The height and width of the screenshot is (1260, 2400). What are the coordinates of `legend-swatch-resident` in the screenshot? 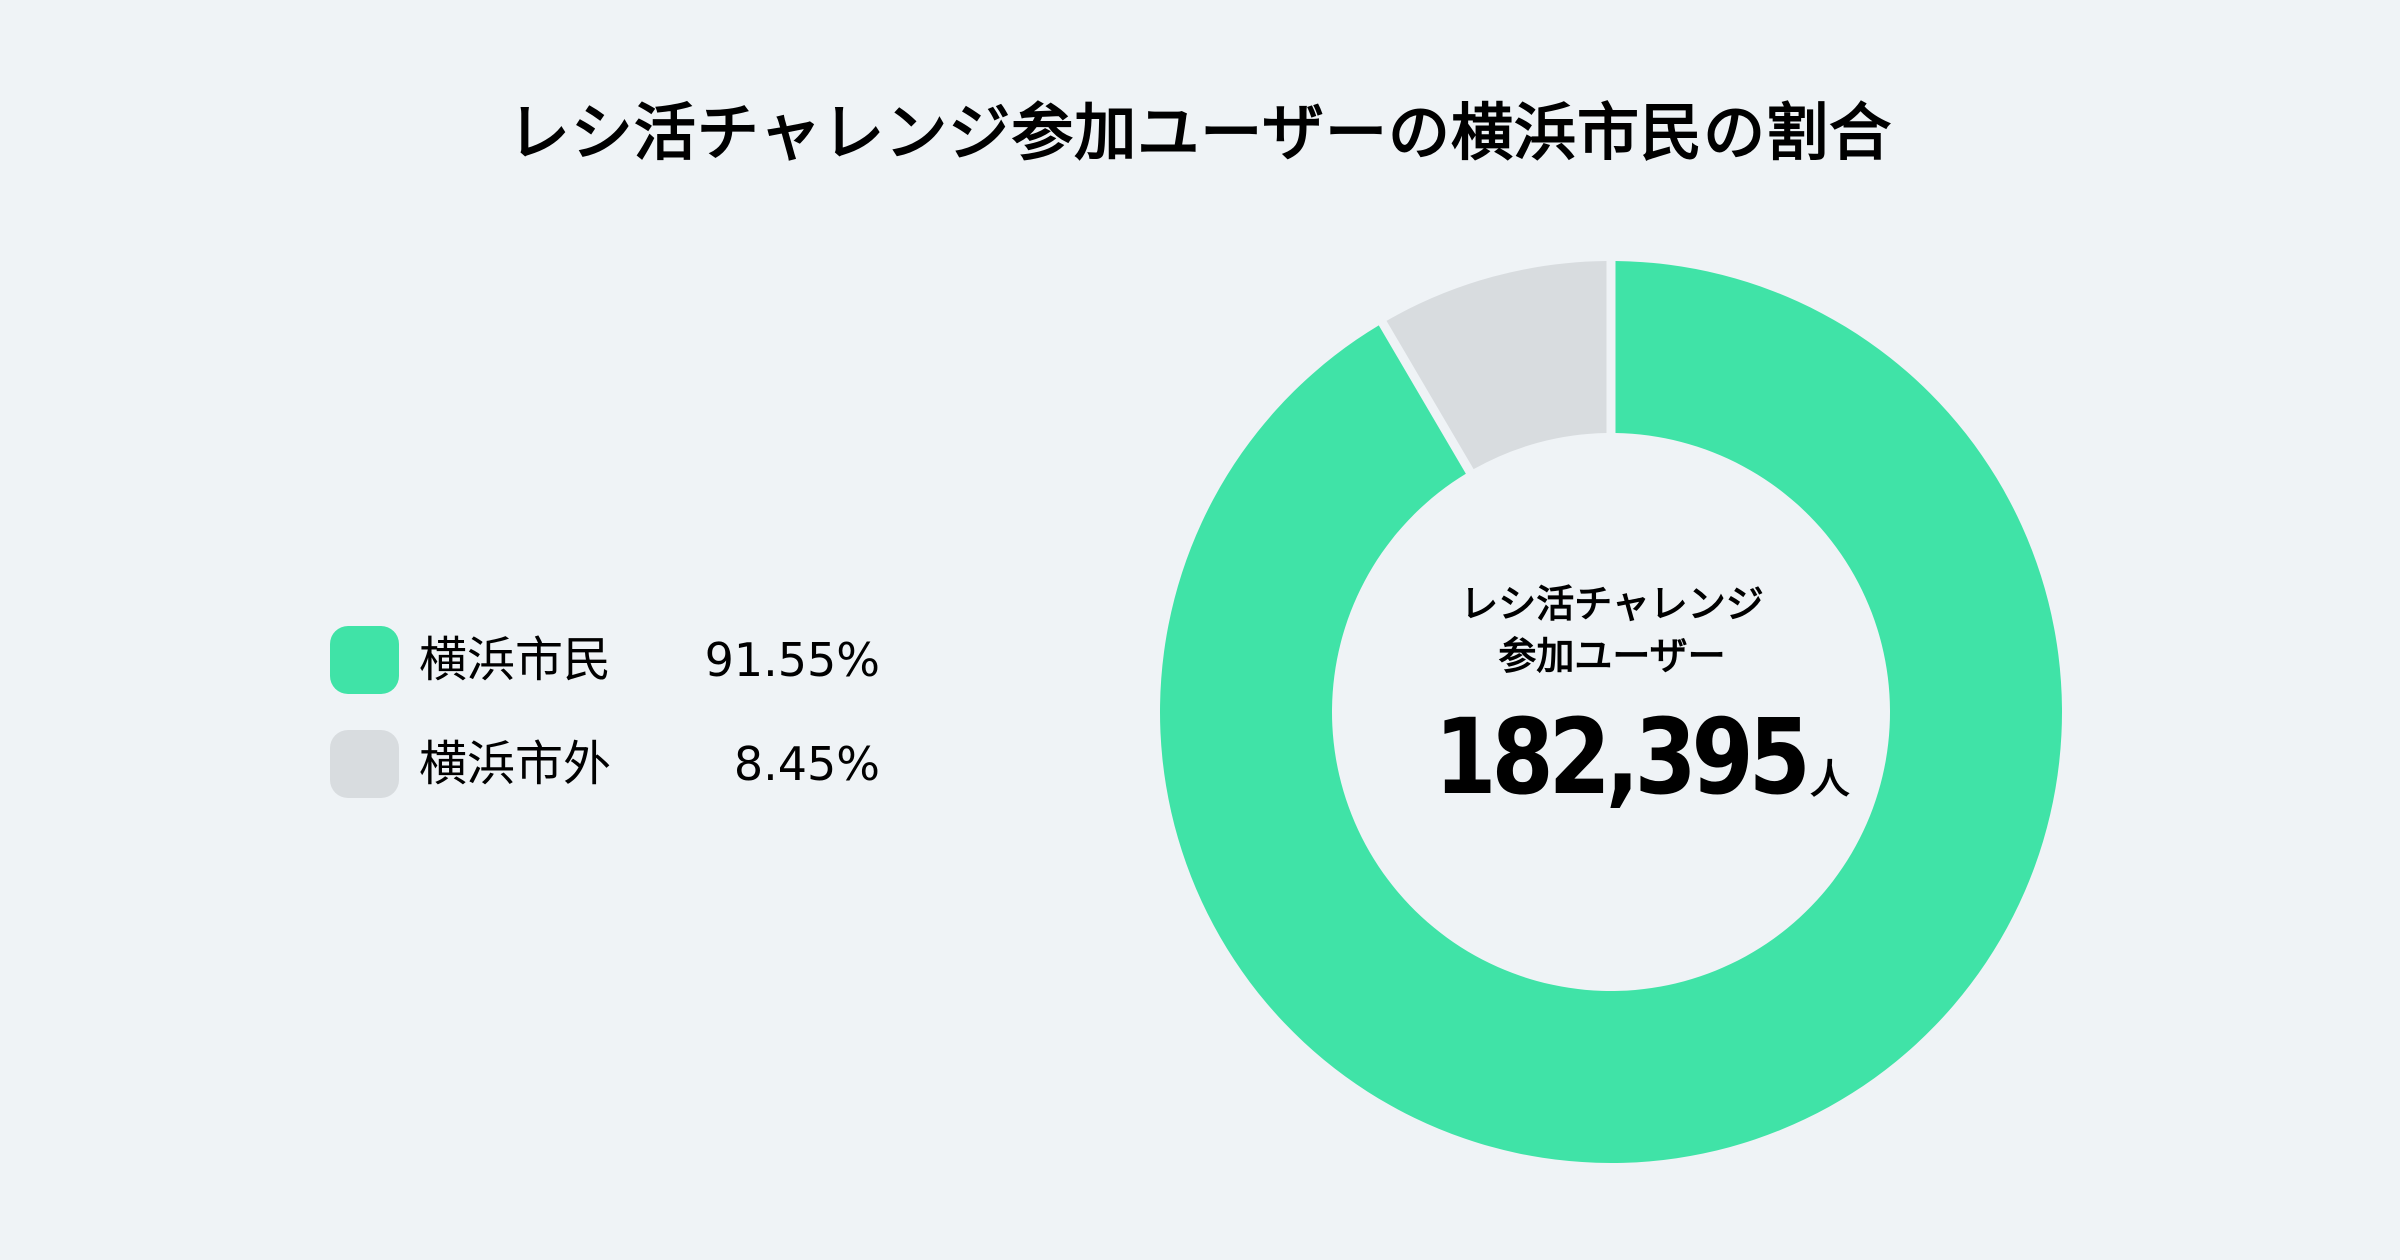 It's located at (364, 660).